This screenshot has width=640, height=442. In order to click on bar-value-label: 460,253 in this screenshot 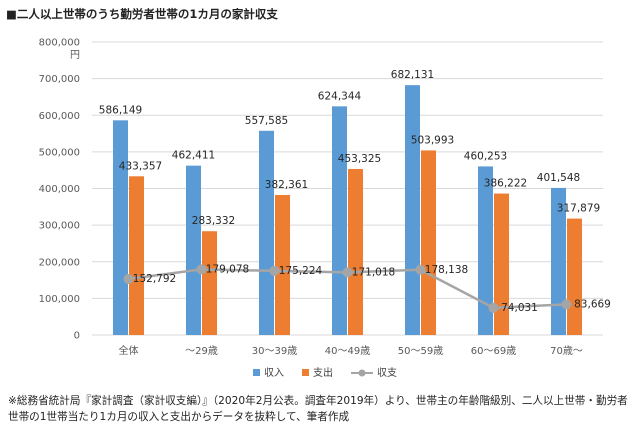, I will do `click(485, 156)`.